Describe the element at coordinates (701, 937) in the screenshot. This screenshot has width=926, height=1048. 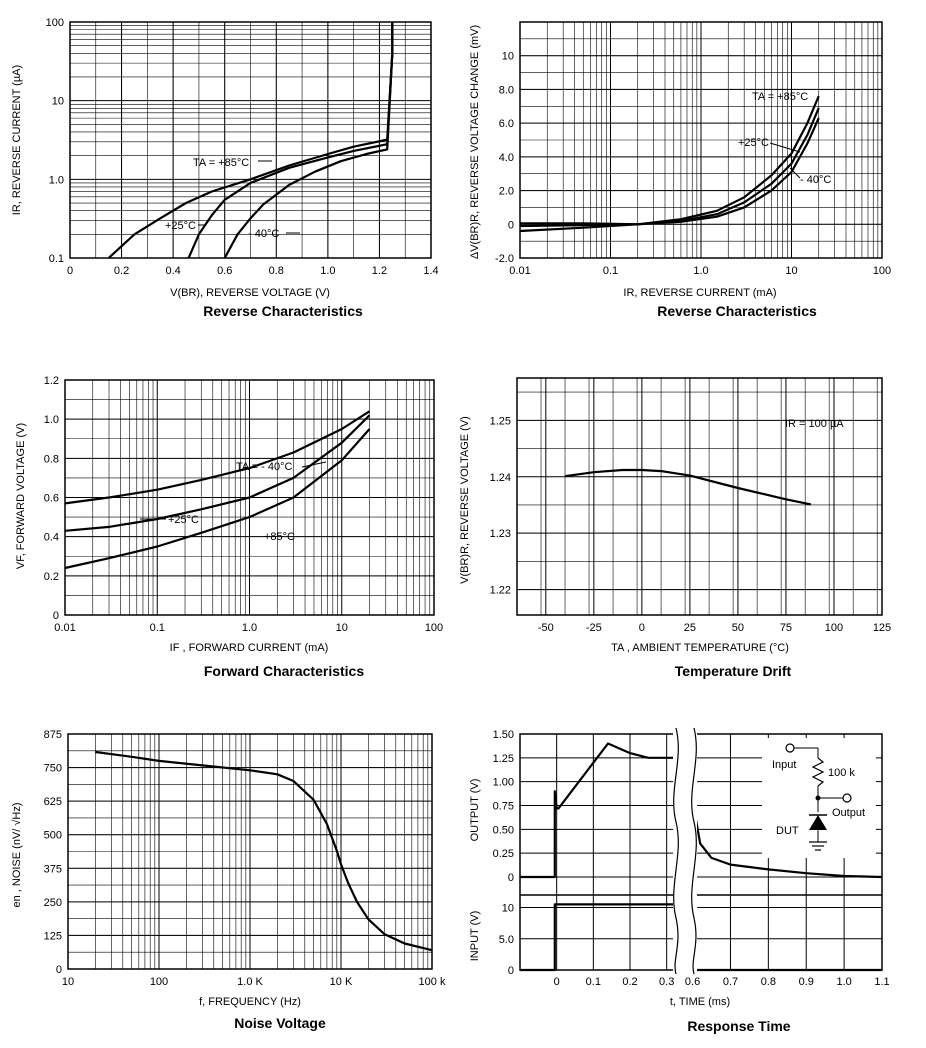
I see `series-line-input` at that location.